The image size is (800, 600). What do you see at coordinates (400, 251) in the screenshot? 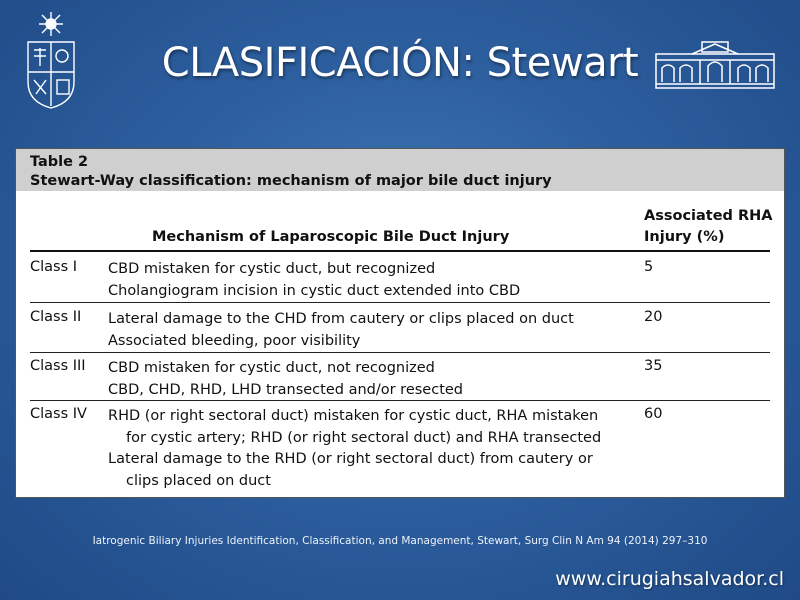
I see `header-rule` at bounding box center [400, 251].